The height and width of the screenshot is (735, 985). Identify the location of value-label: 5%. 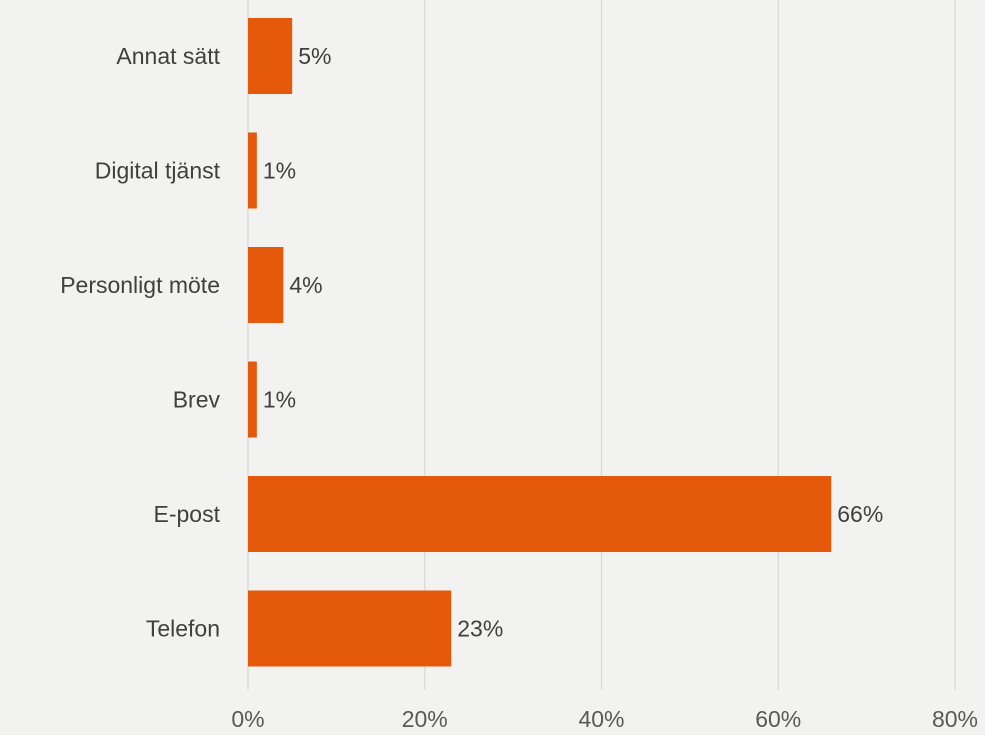
(314, 56).